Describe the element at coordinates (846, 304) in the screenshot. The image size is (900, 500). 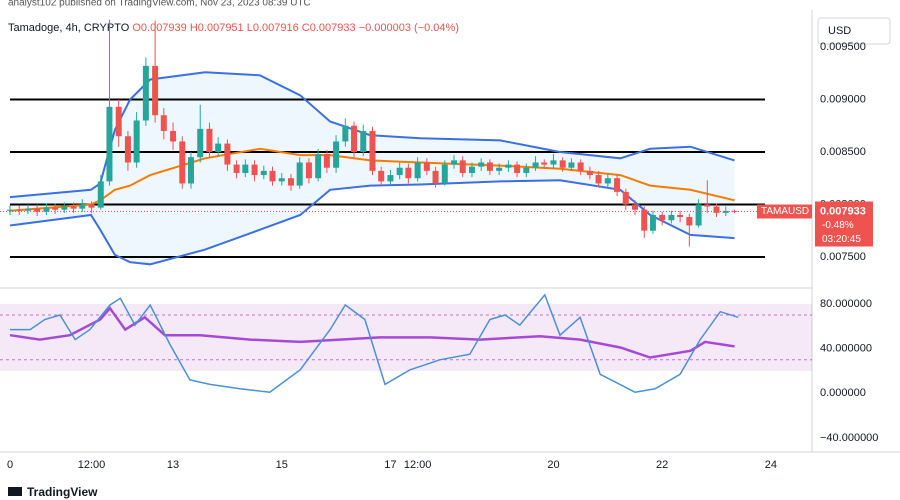
I see `y-tick-label: 80.000000` at that location.